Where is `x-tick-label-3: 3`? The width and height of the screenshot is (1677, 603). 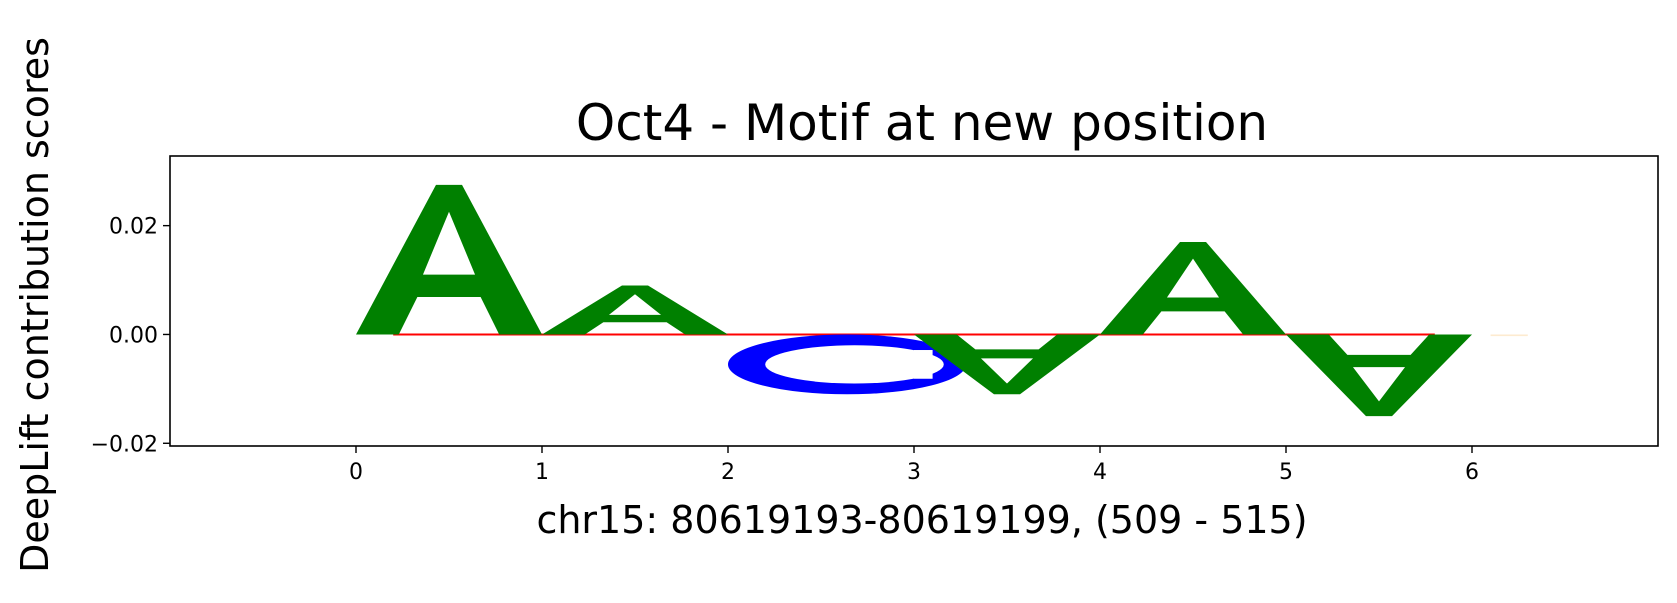
x-tick-label-3: 3 is located at coordinates (914, 472).